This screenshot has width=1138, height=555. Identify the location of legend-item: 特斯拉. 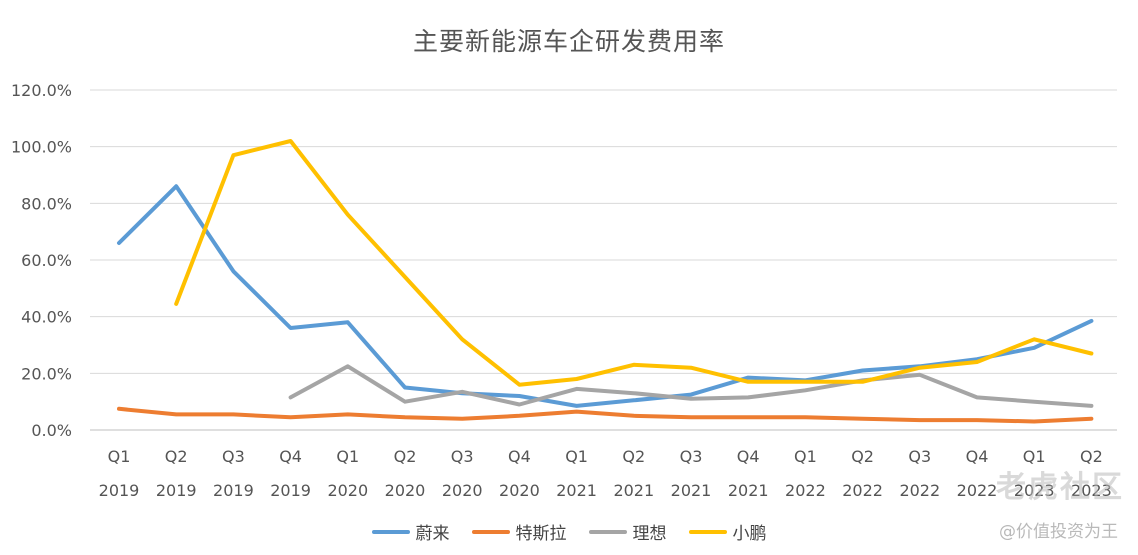
(519, 531).